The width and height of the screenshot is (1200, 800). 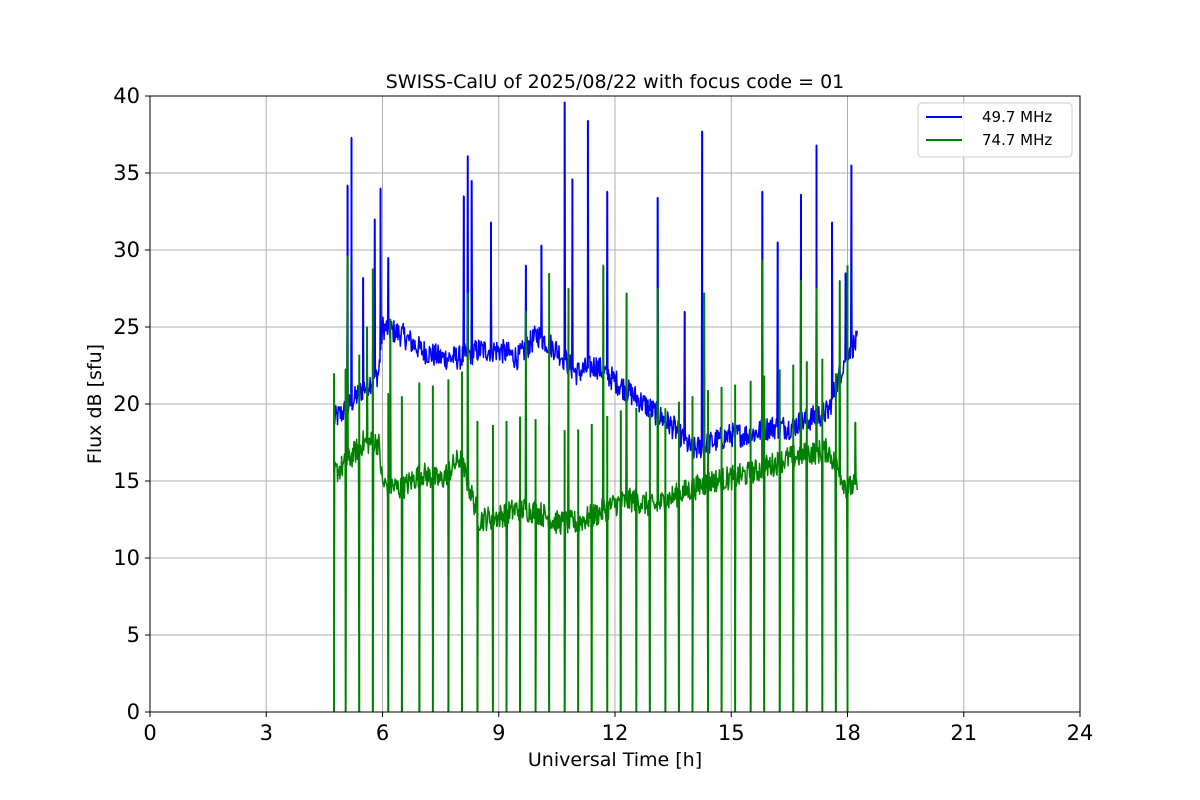 What do you see at coordinates (126, 404) in the screenshot?
I see `y-tick-label: 20` at bounding box center [126, 404].